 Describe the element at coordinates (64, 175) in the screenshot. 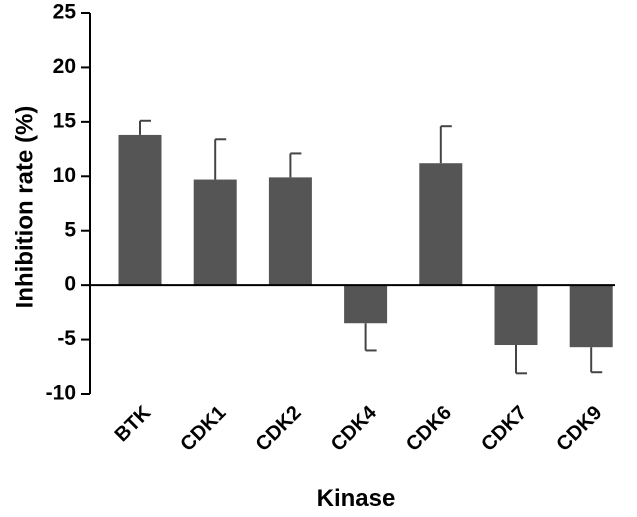

I see `y-tick-label: 10` at that location.